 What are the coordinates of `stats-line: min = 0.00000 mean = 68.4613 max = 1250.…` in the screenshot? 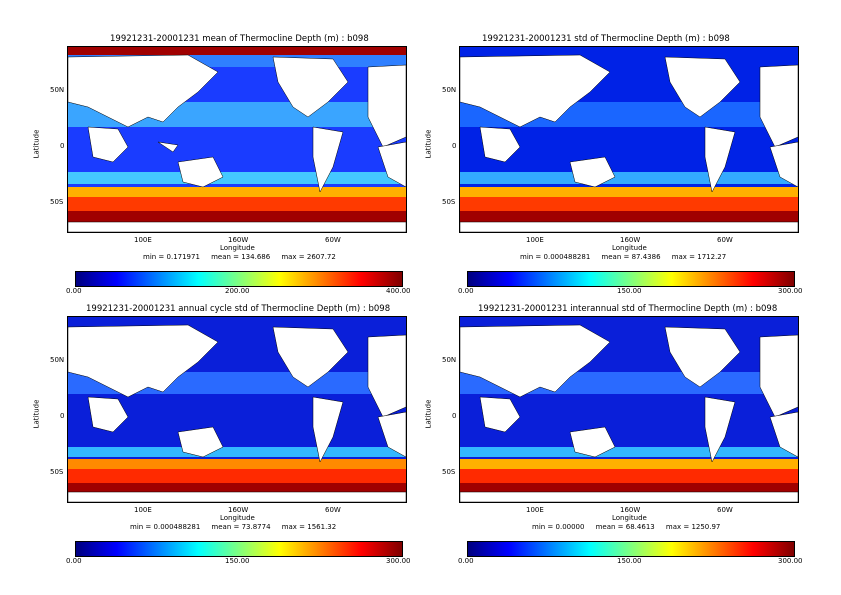 It's located at (626, 527).